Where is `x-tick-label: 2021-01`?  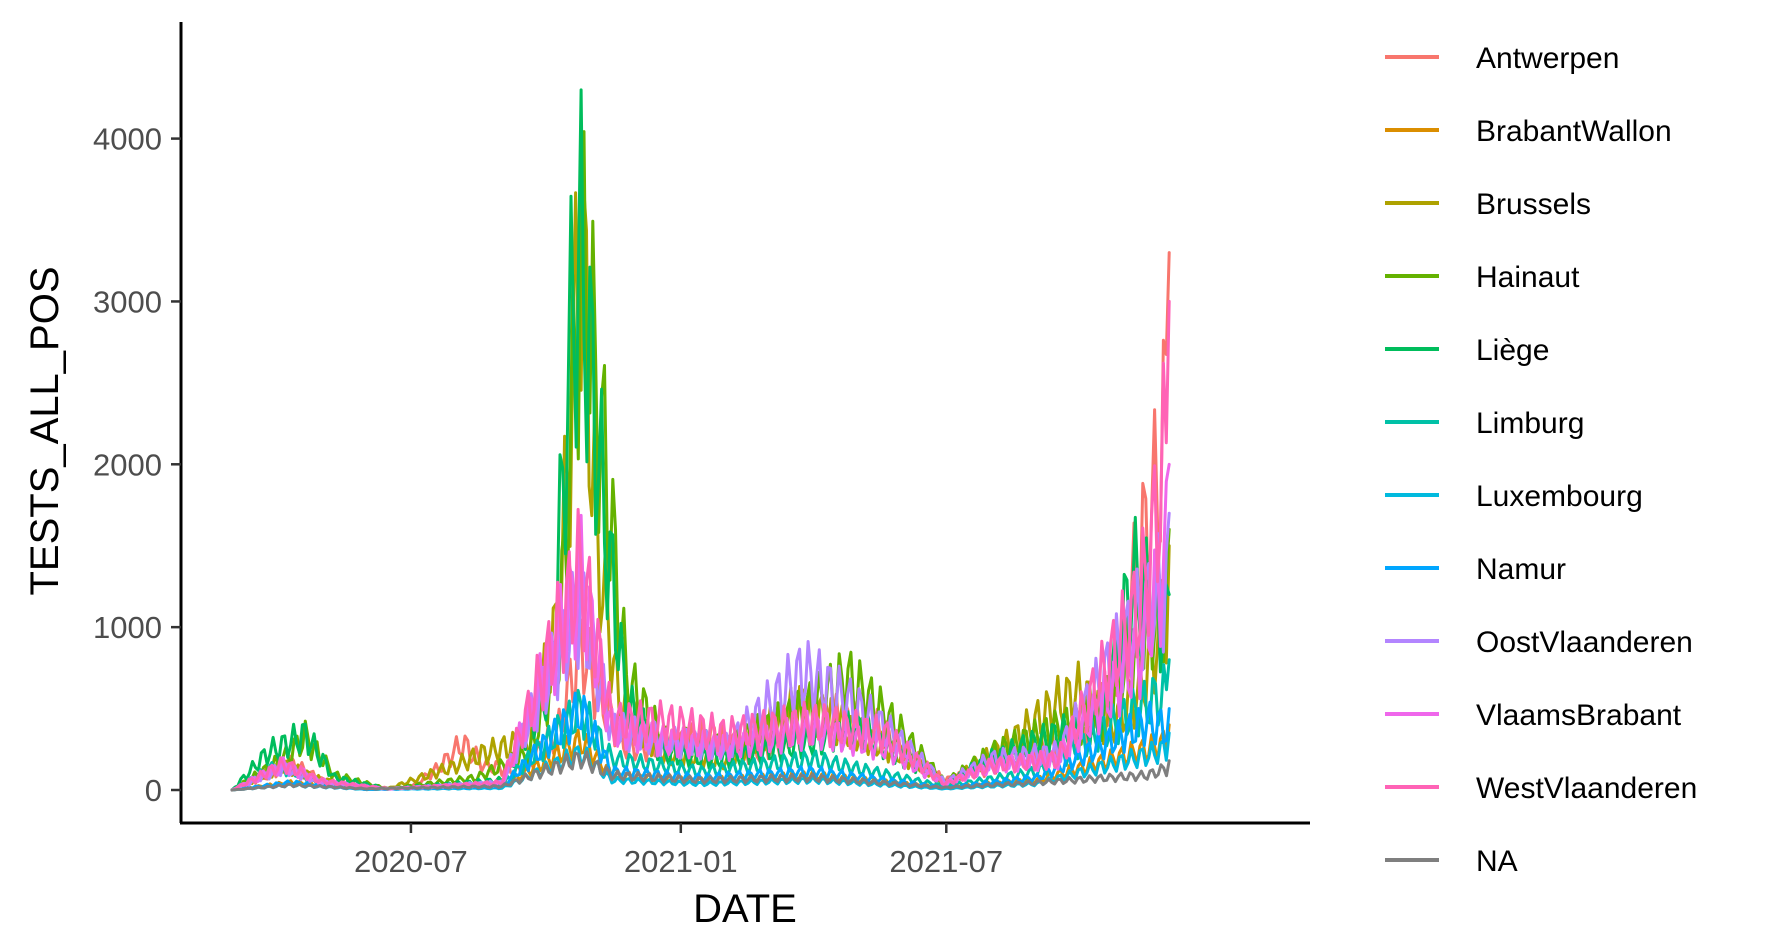 x-tick-label: 2021-01 is located at coordinates (681, 861).